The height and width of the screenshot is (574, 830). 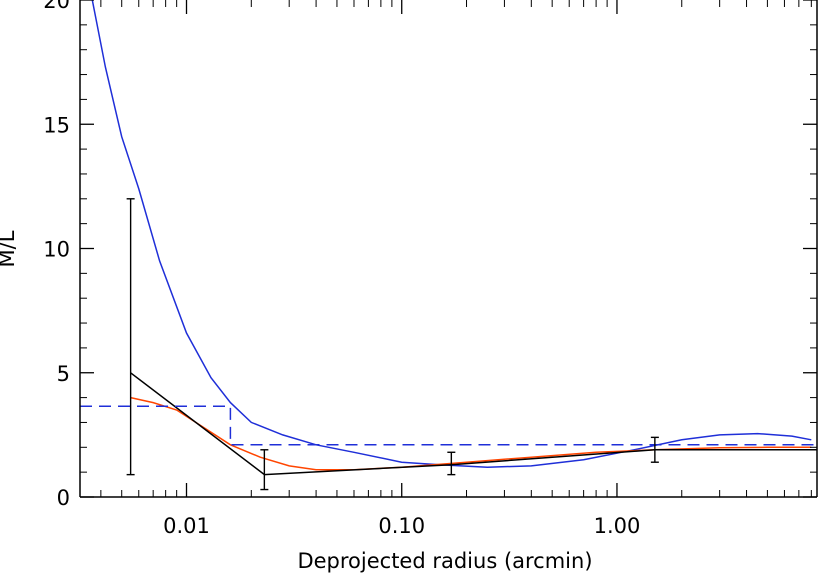 What do you see at coordinates (444, 561) in the screenshot?
I see `x-axis-label: Deprojected radius (arcmin)` at bounding box center [444, 561].